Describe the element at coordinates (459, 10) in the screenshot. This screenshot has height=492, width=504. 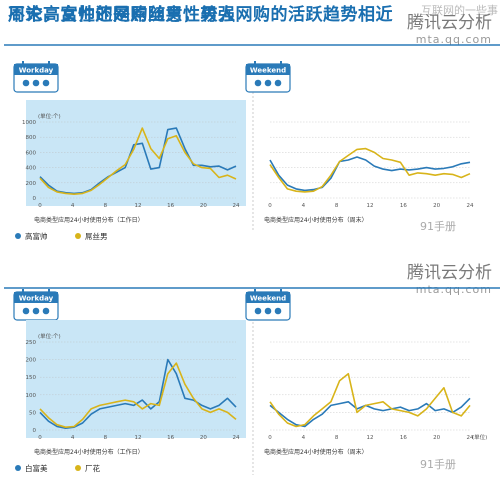
I see `watermark-top: 互联网的一些事` at that location.